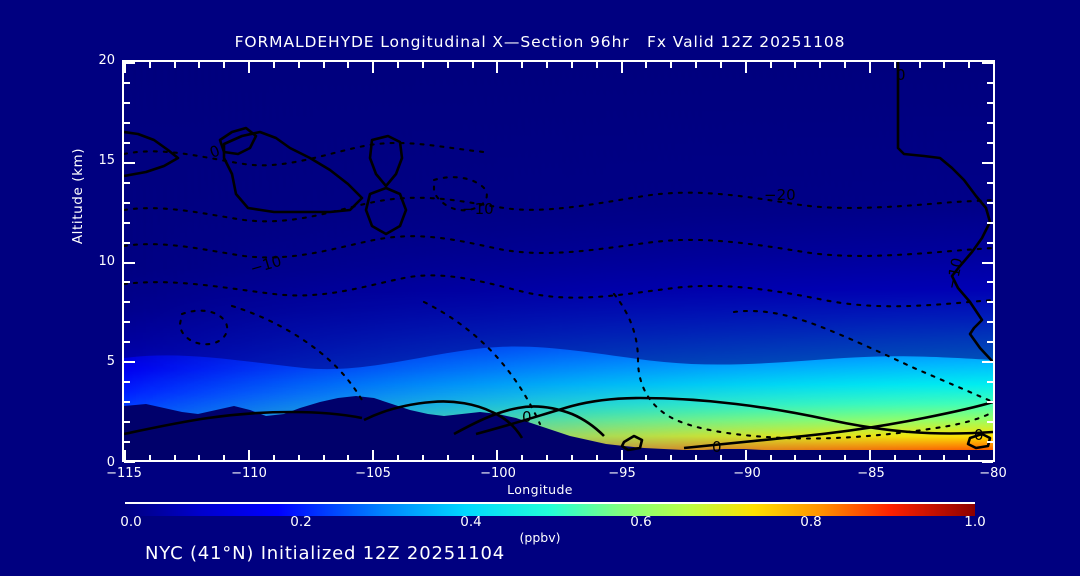  Describe the element at coordinates (811, 522) in the screenshot. I see `colorbar-tick-0-8: 0.8` at that location.